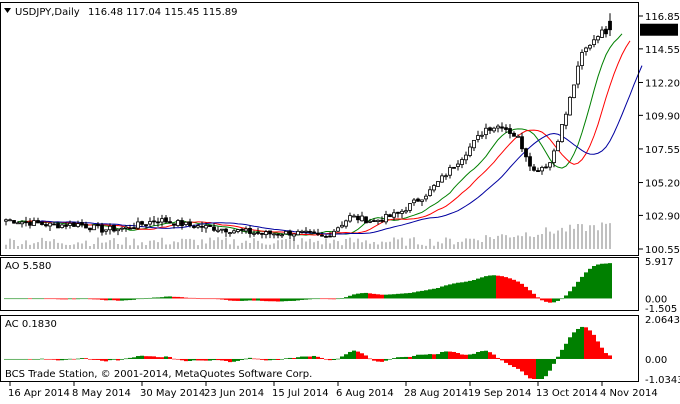  I want to click on ac-axis-label: 0.00, so click(656, 360).